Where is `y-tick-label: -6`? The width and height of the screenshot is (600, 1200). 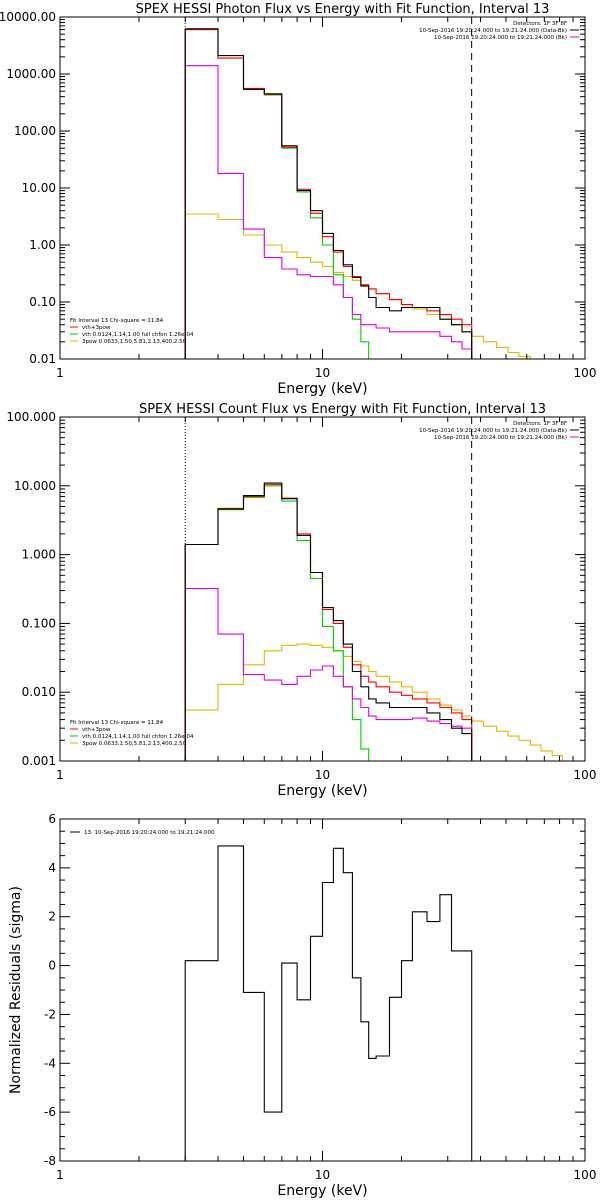
y-tick-label: -6 is located at coordinates (50, 1112).